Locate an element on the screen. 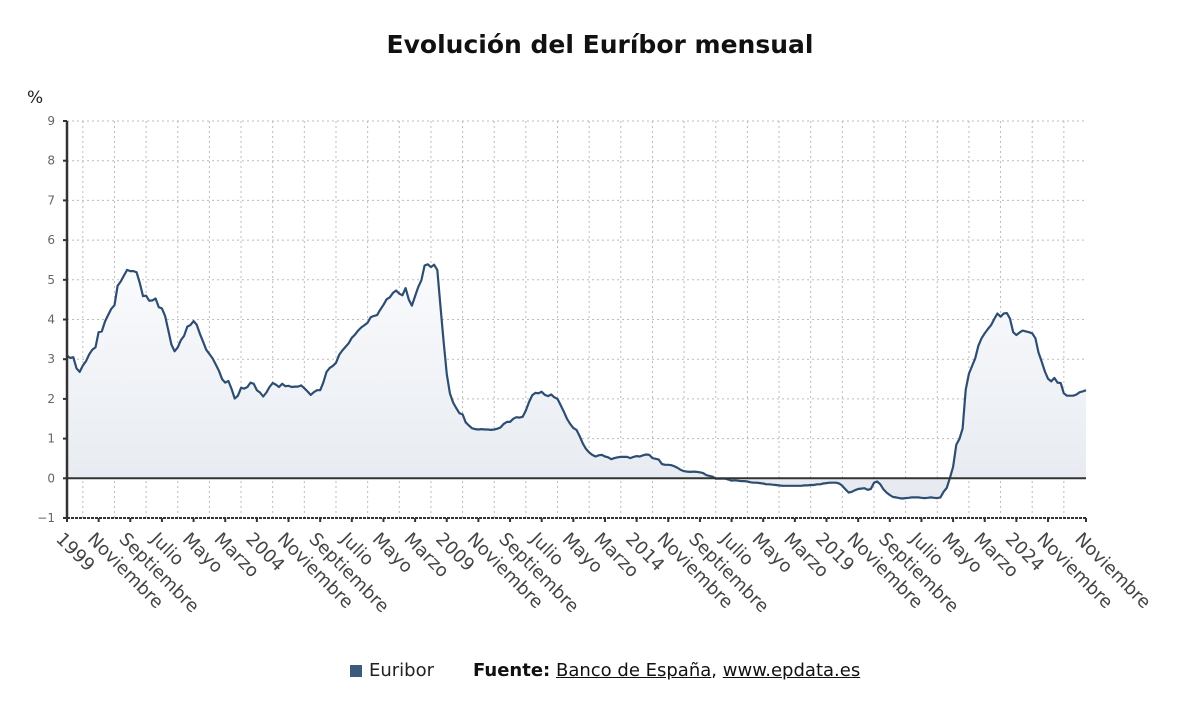 The image size is (1200, 720). legend-label: Euribor is located at coordinates (402, 670).